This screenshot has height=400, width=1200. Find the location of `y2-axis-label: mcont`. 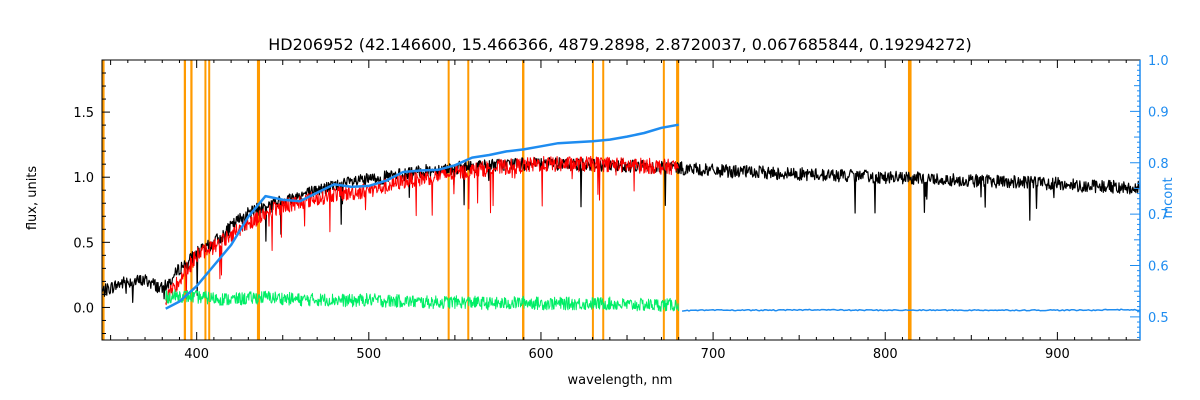

y2-axis-label: mcont is located at coordinates (1168, 197).